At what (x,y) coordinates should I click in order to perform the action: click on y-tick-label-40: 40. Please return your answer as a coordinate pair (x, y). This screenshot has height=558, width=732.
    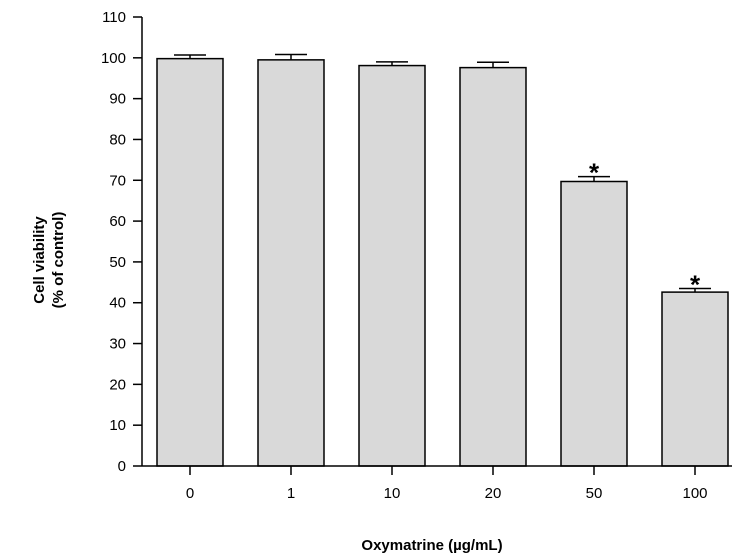
    Looking at the image, I should click on (117, 303).